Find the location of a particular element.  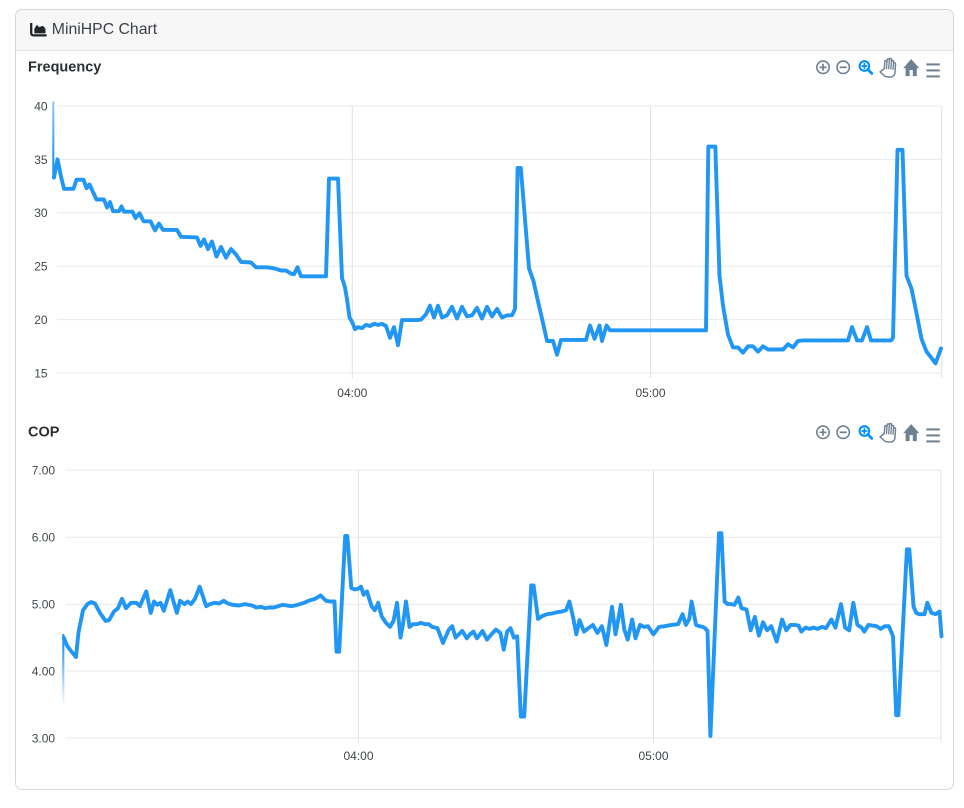

svg-text: 40 is located at coordinates (41, 106).